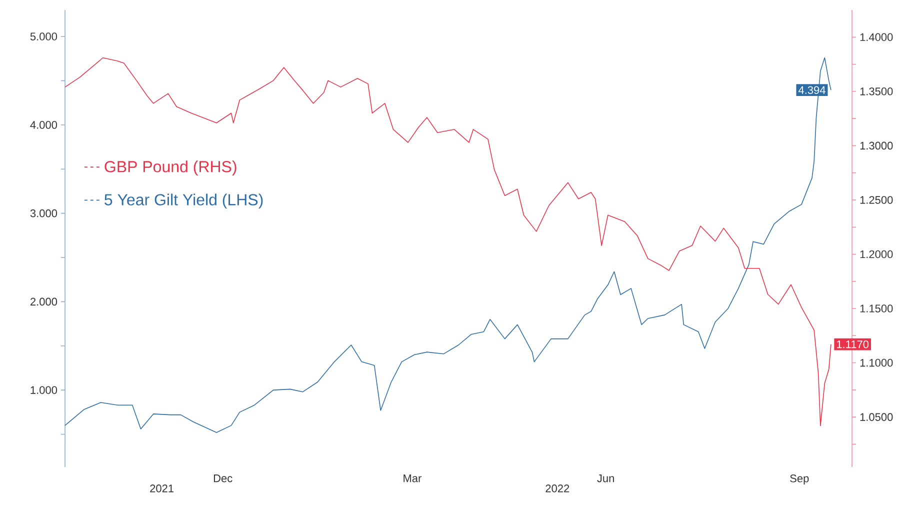 The image size is (913, 508). I want to click on legend-label: 5 Year Gilt Yield (LHS), so click(183, 201).